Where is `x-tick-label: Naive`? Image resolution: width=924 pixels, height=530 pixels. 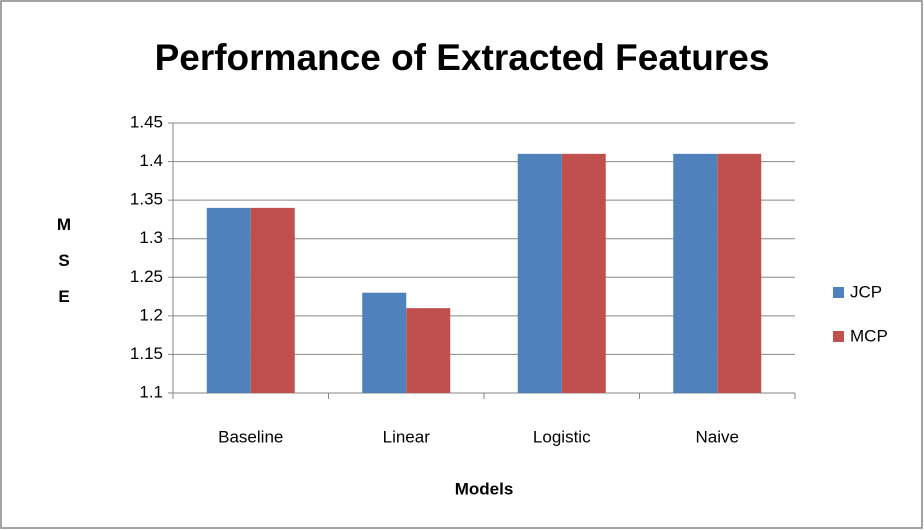
x-tick-label: Naive is located at coordinates (717, 436).